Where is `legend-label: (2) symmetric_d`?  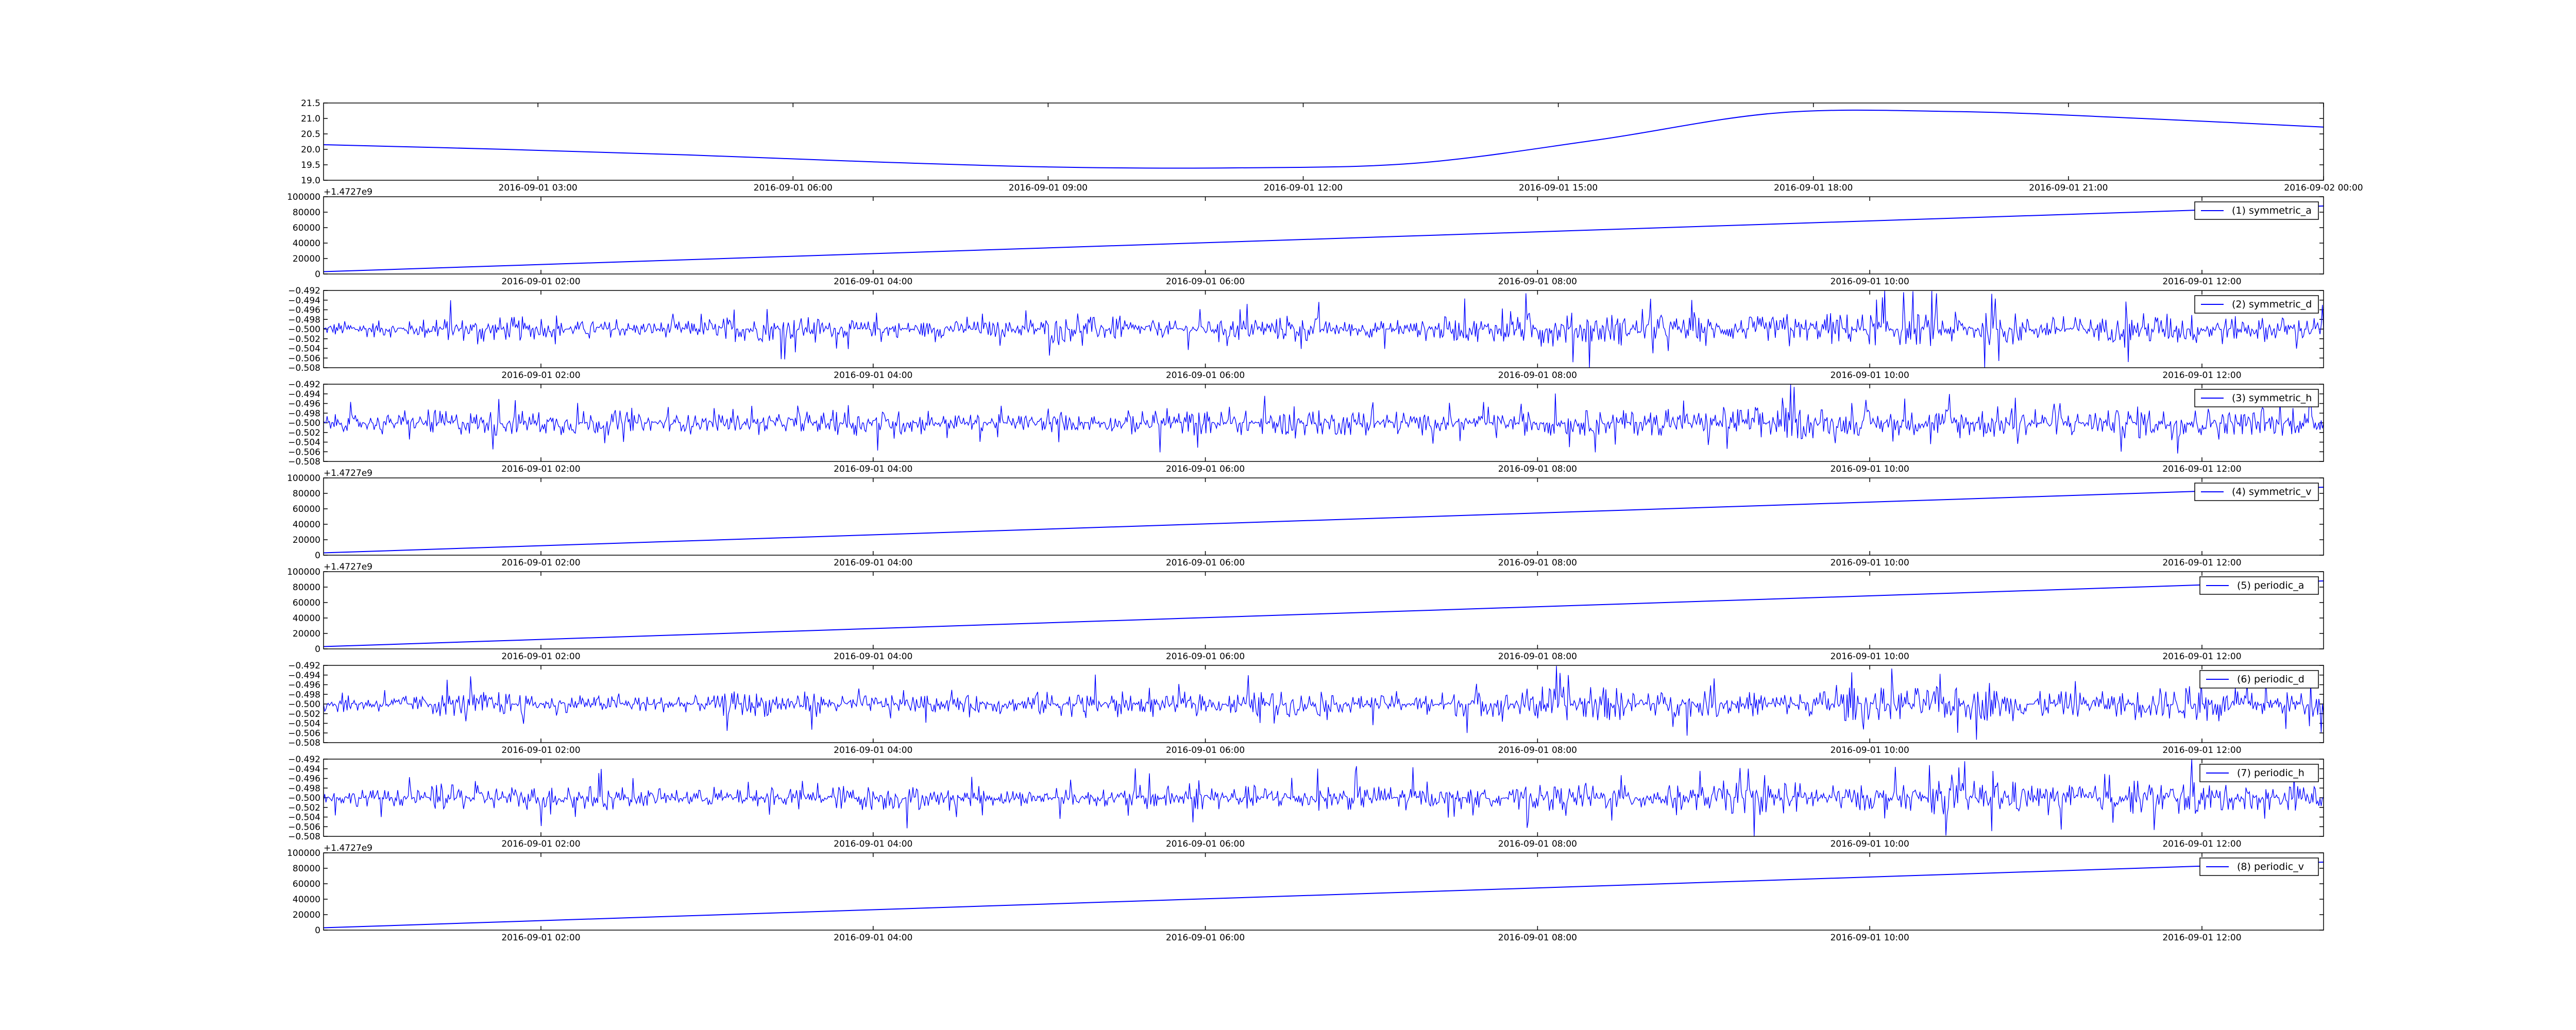 legend-label: (2) symmetric_d is located at coordinates (2272, 304).